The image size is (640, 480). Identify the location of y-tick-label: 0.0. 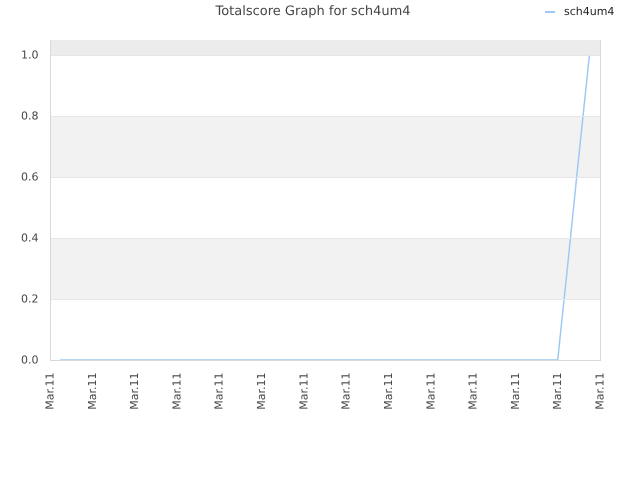
(29, 360).